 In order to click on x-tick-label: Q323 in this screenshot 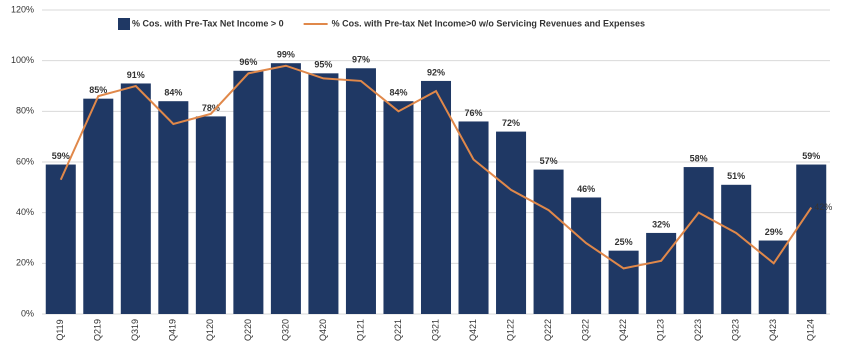, I will do `click(736, 330)`.